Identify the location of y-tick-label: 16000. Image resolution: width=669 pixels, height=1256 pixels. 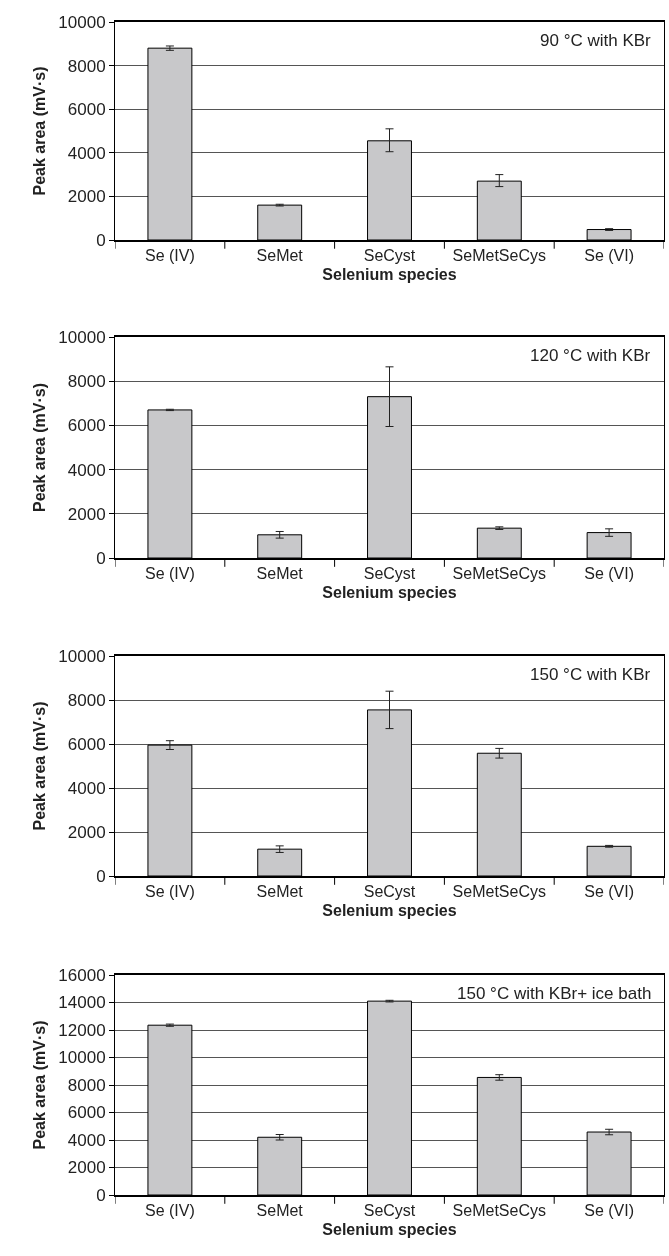
(82, 975).